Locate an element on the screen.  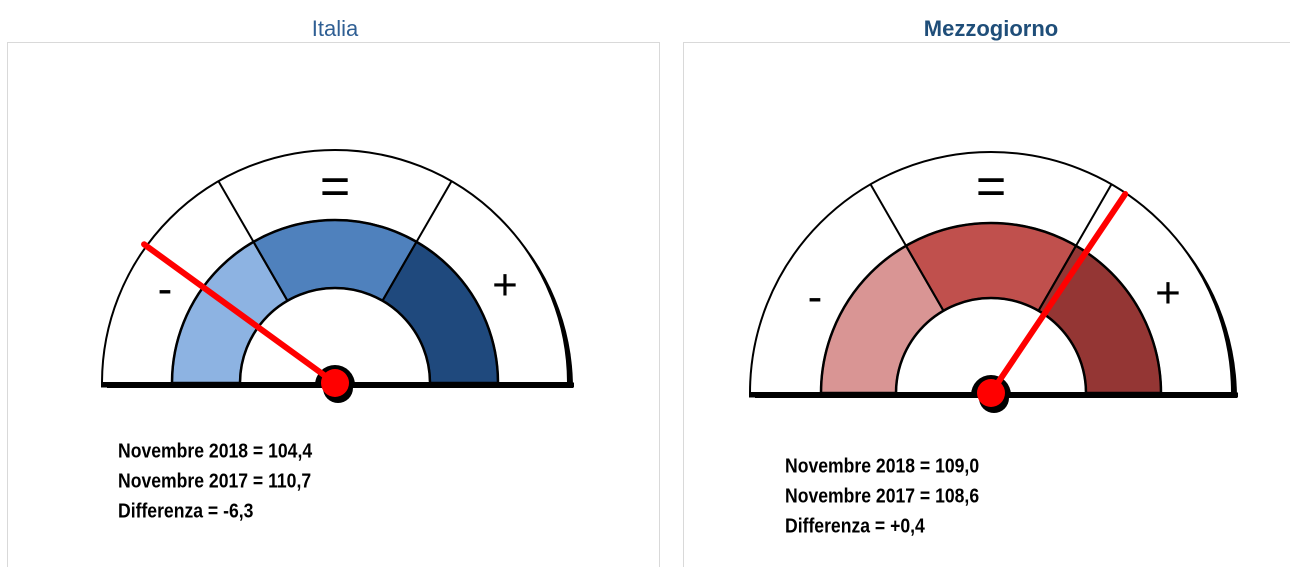
panel-title: Mezzogiorno is located at coordinates (991, 28).